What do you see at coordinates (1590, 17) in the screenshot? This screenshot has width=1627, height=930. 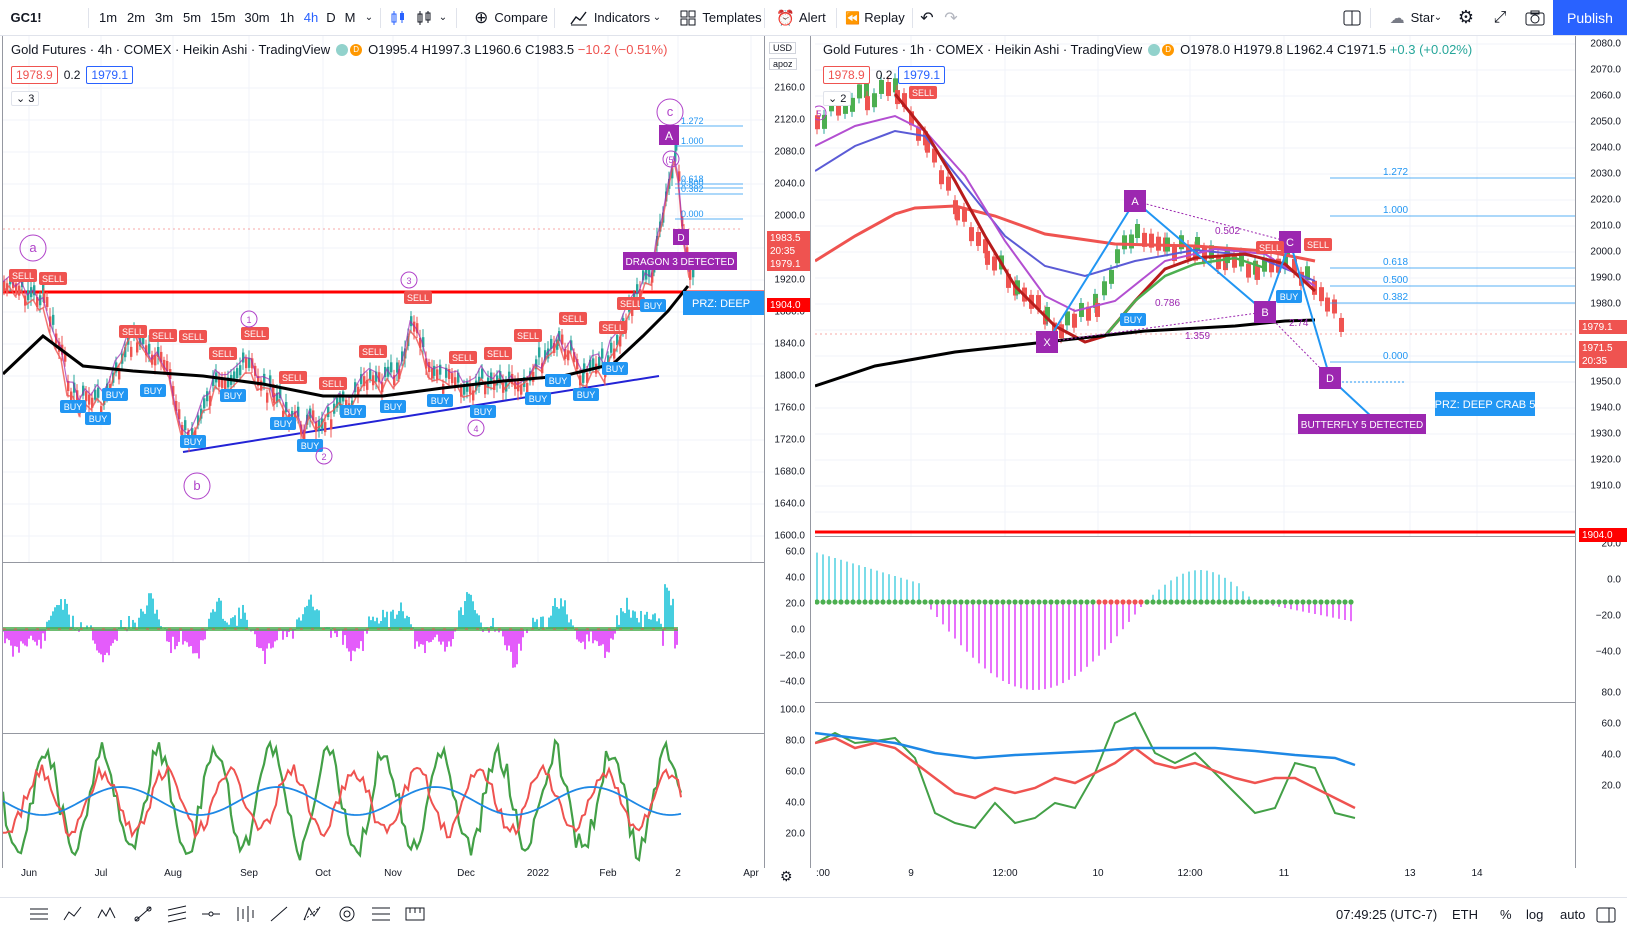 I see `publish-button: Publish` at bounding box center [1590, 17].